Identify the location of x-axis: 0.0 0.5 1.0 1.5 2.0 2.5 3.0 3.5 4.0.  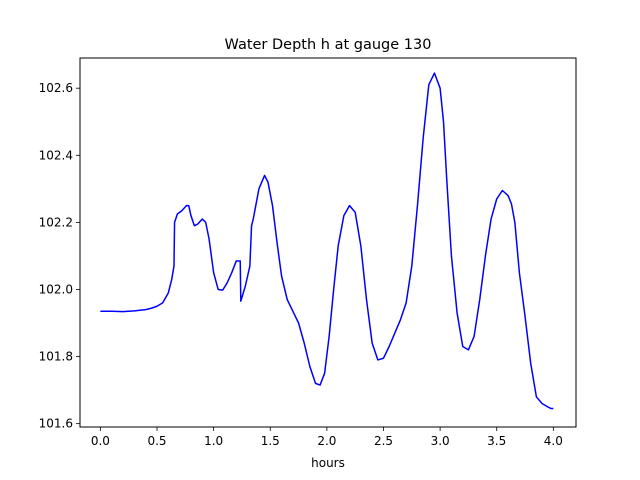
(327, 437).